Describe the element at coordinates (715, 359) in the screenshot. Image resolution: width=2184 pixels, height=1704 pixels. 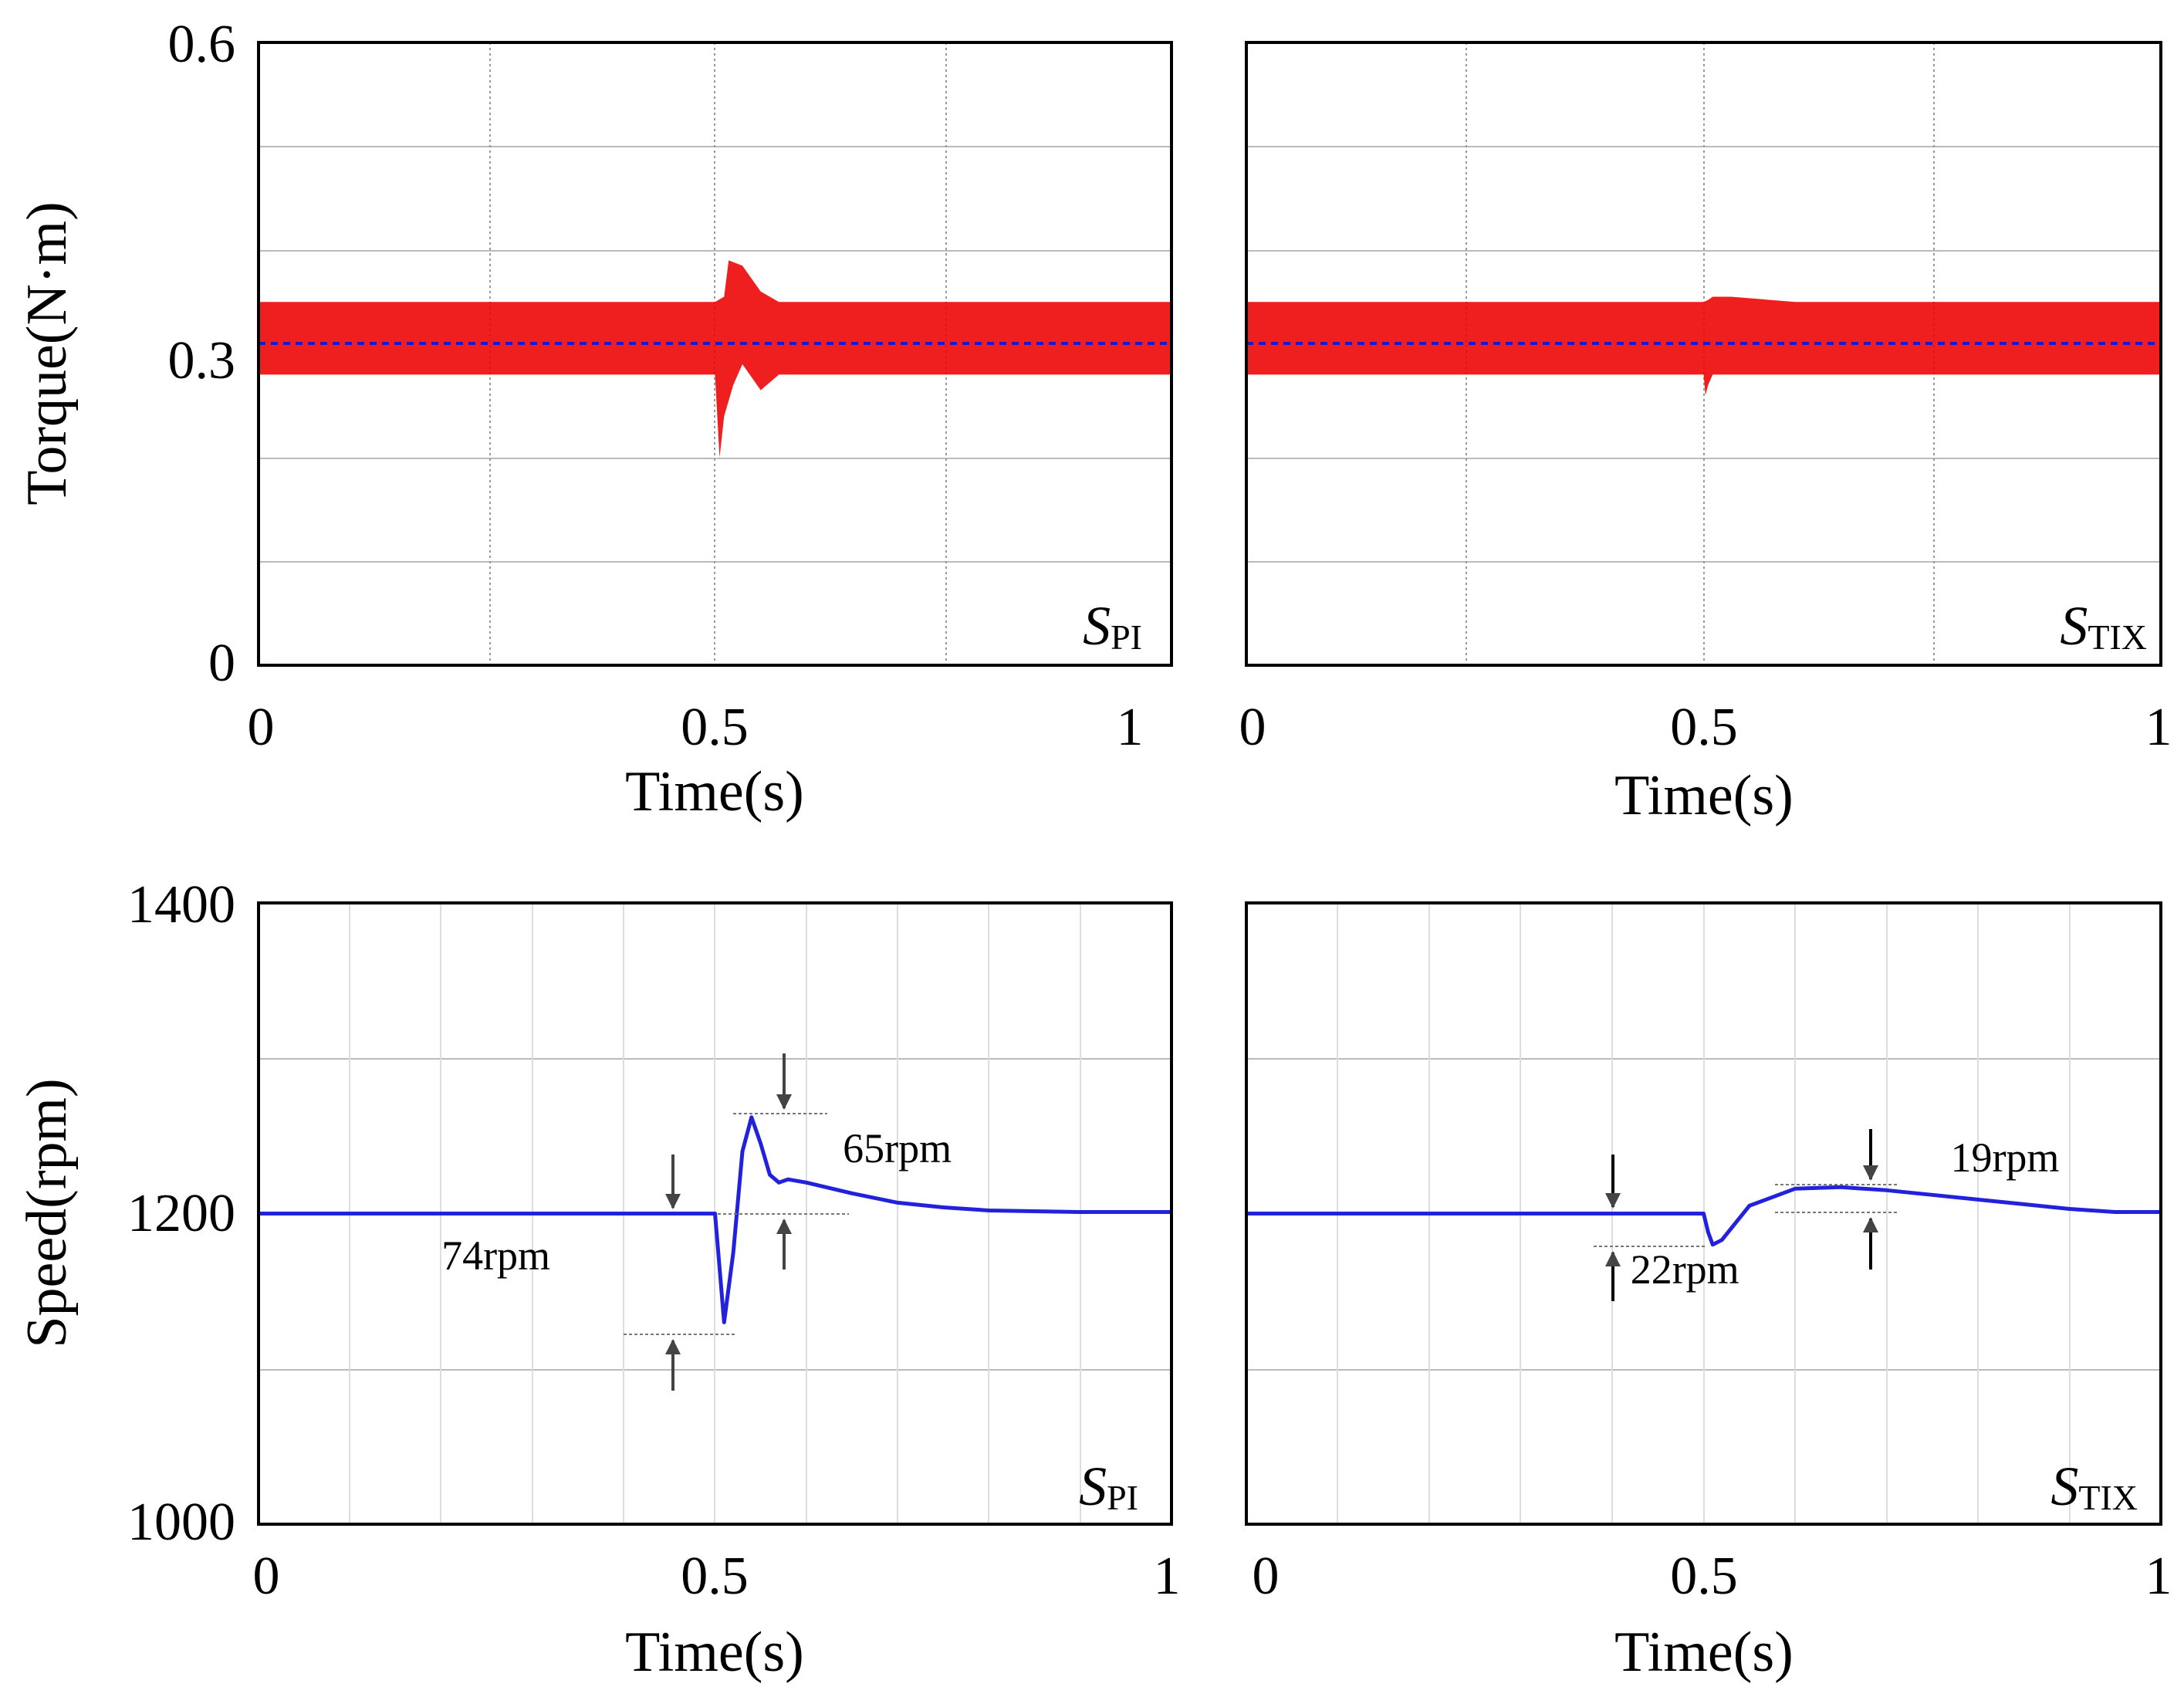
I see `torque-band-spi` at that location.